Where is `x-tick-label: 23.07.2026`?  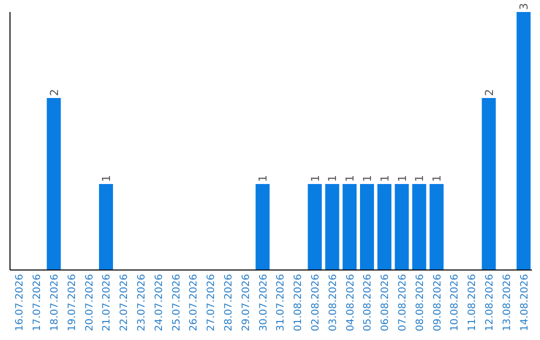 x-tick-label: 23.07.2026 is located at coordinates (142, 303).